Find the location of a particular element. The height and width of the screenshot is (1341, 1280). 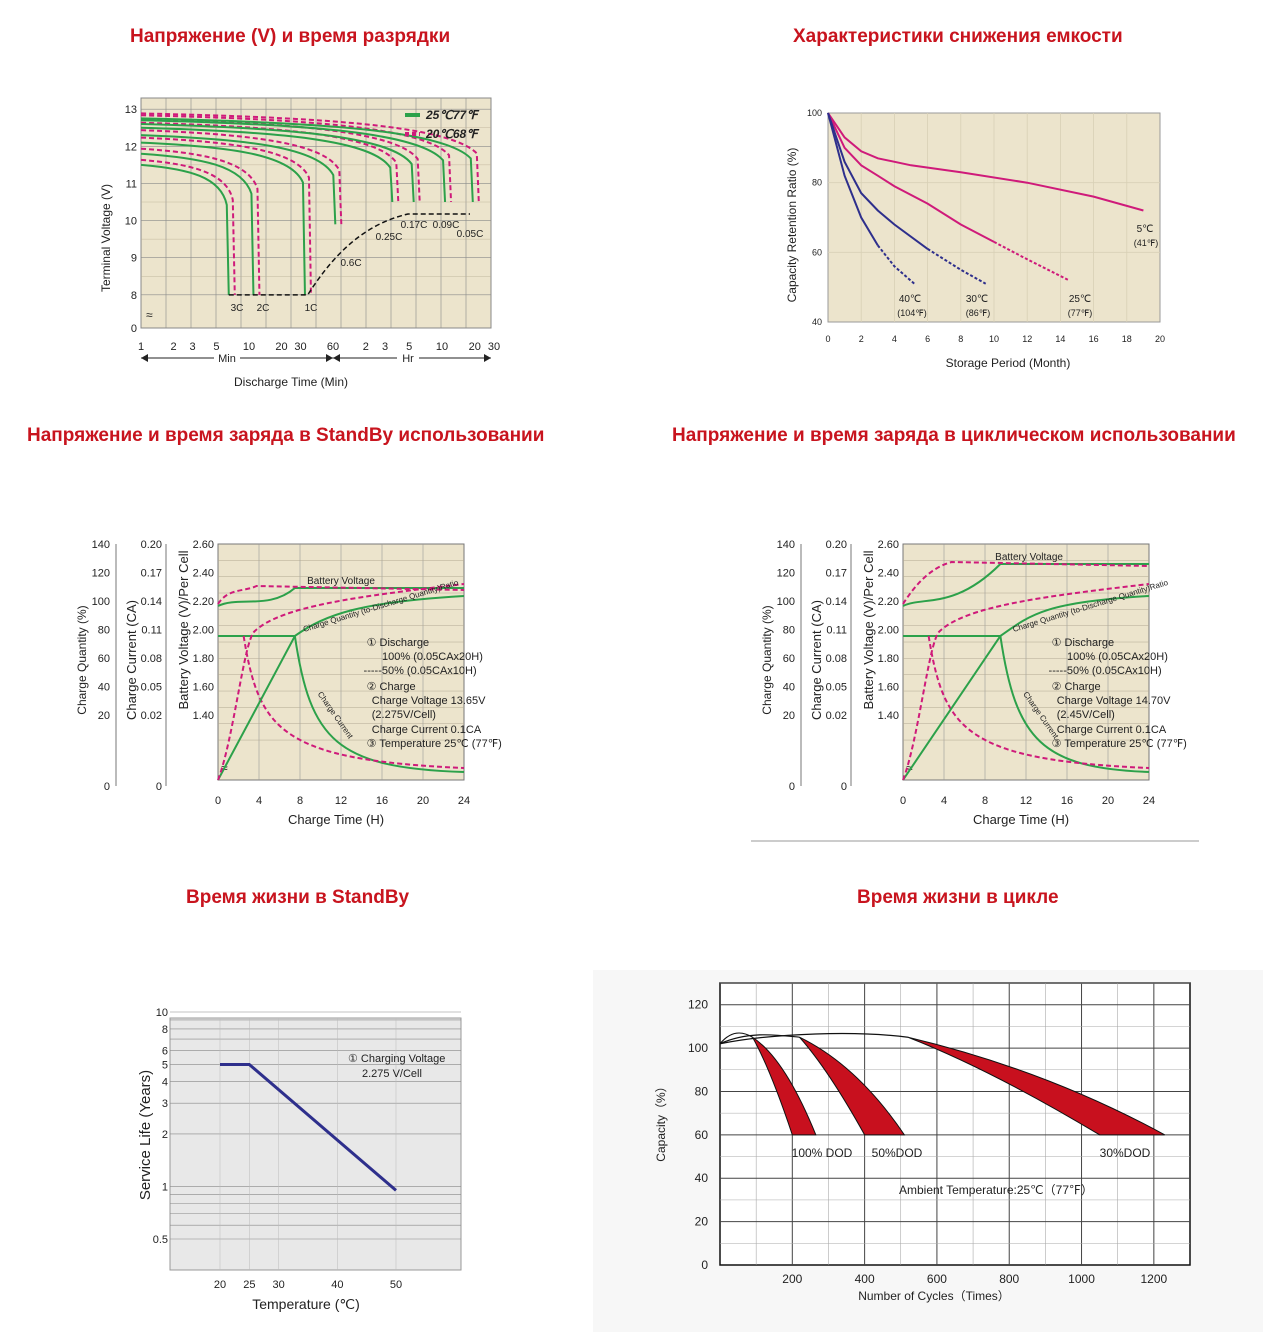

discharge-series-label: 3C is located at coordinates (237, 308).